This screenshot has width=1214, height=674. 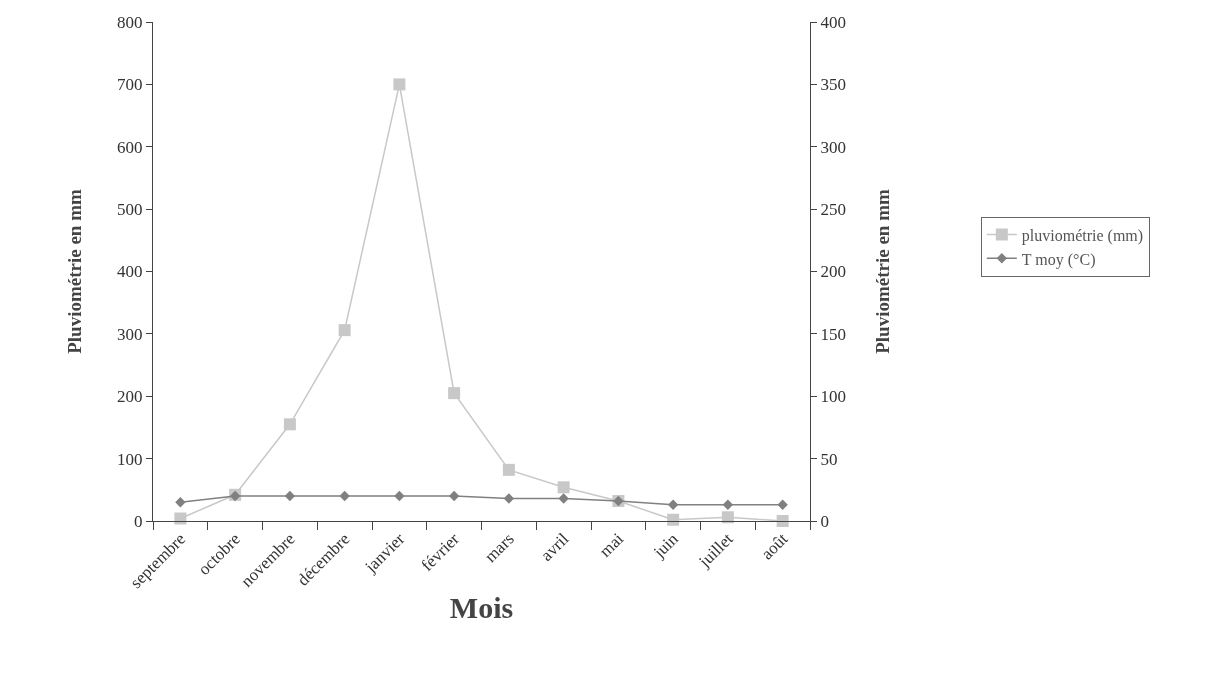 What do you see at coordinates (824, 521) in the screenshot?
I see `y2-tick-label: 0` at bounding box center [824, 521].